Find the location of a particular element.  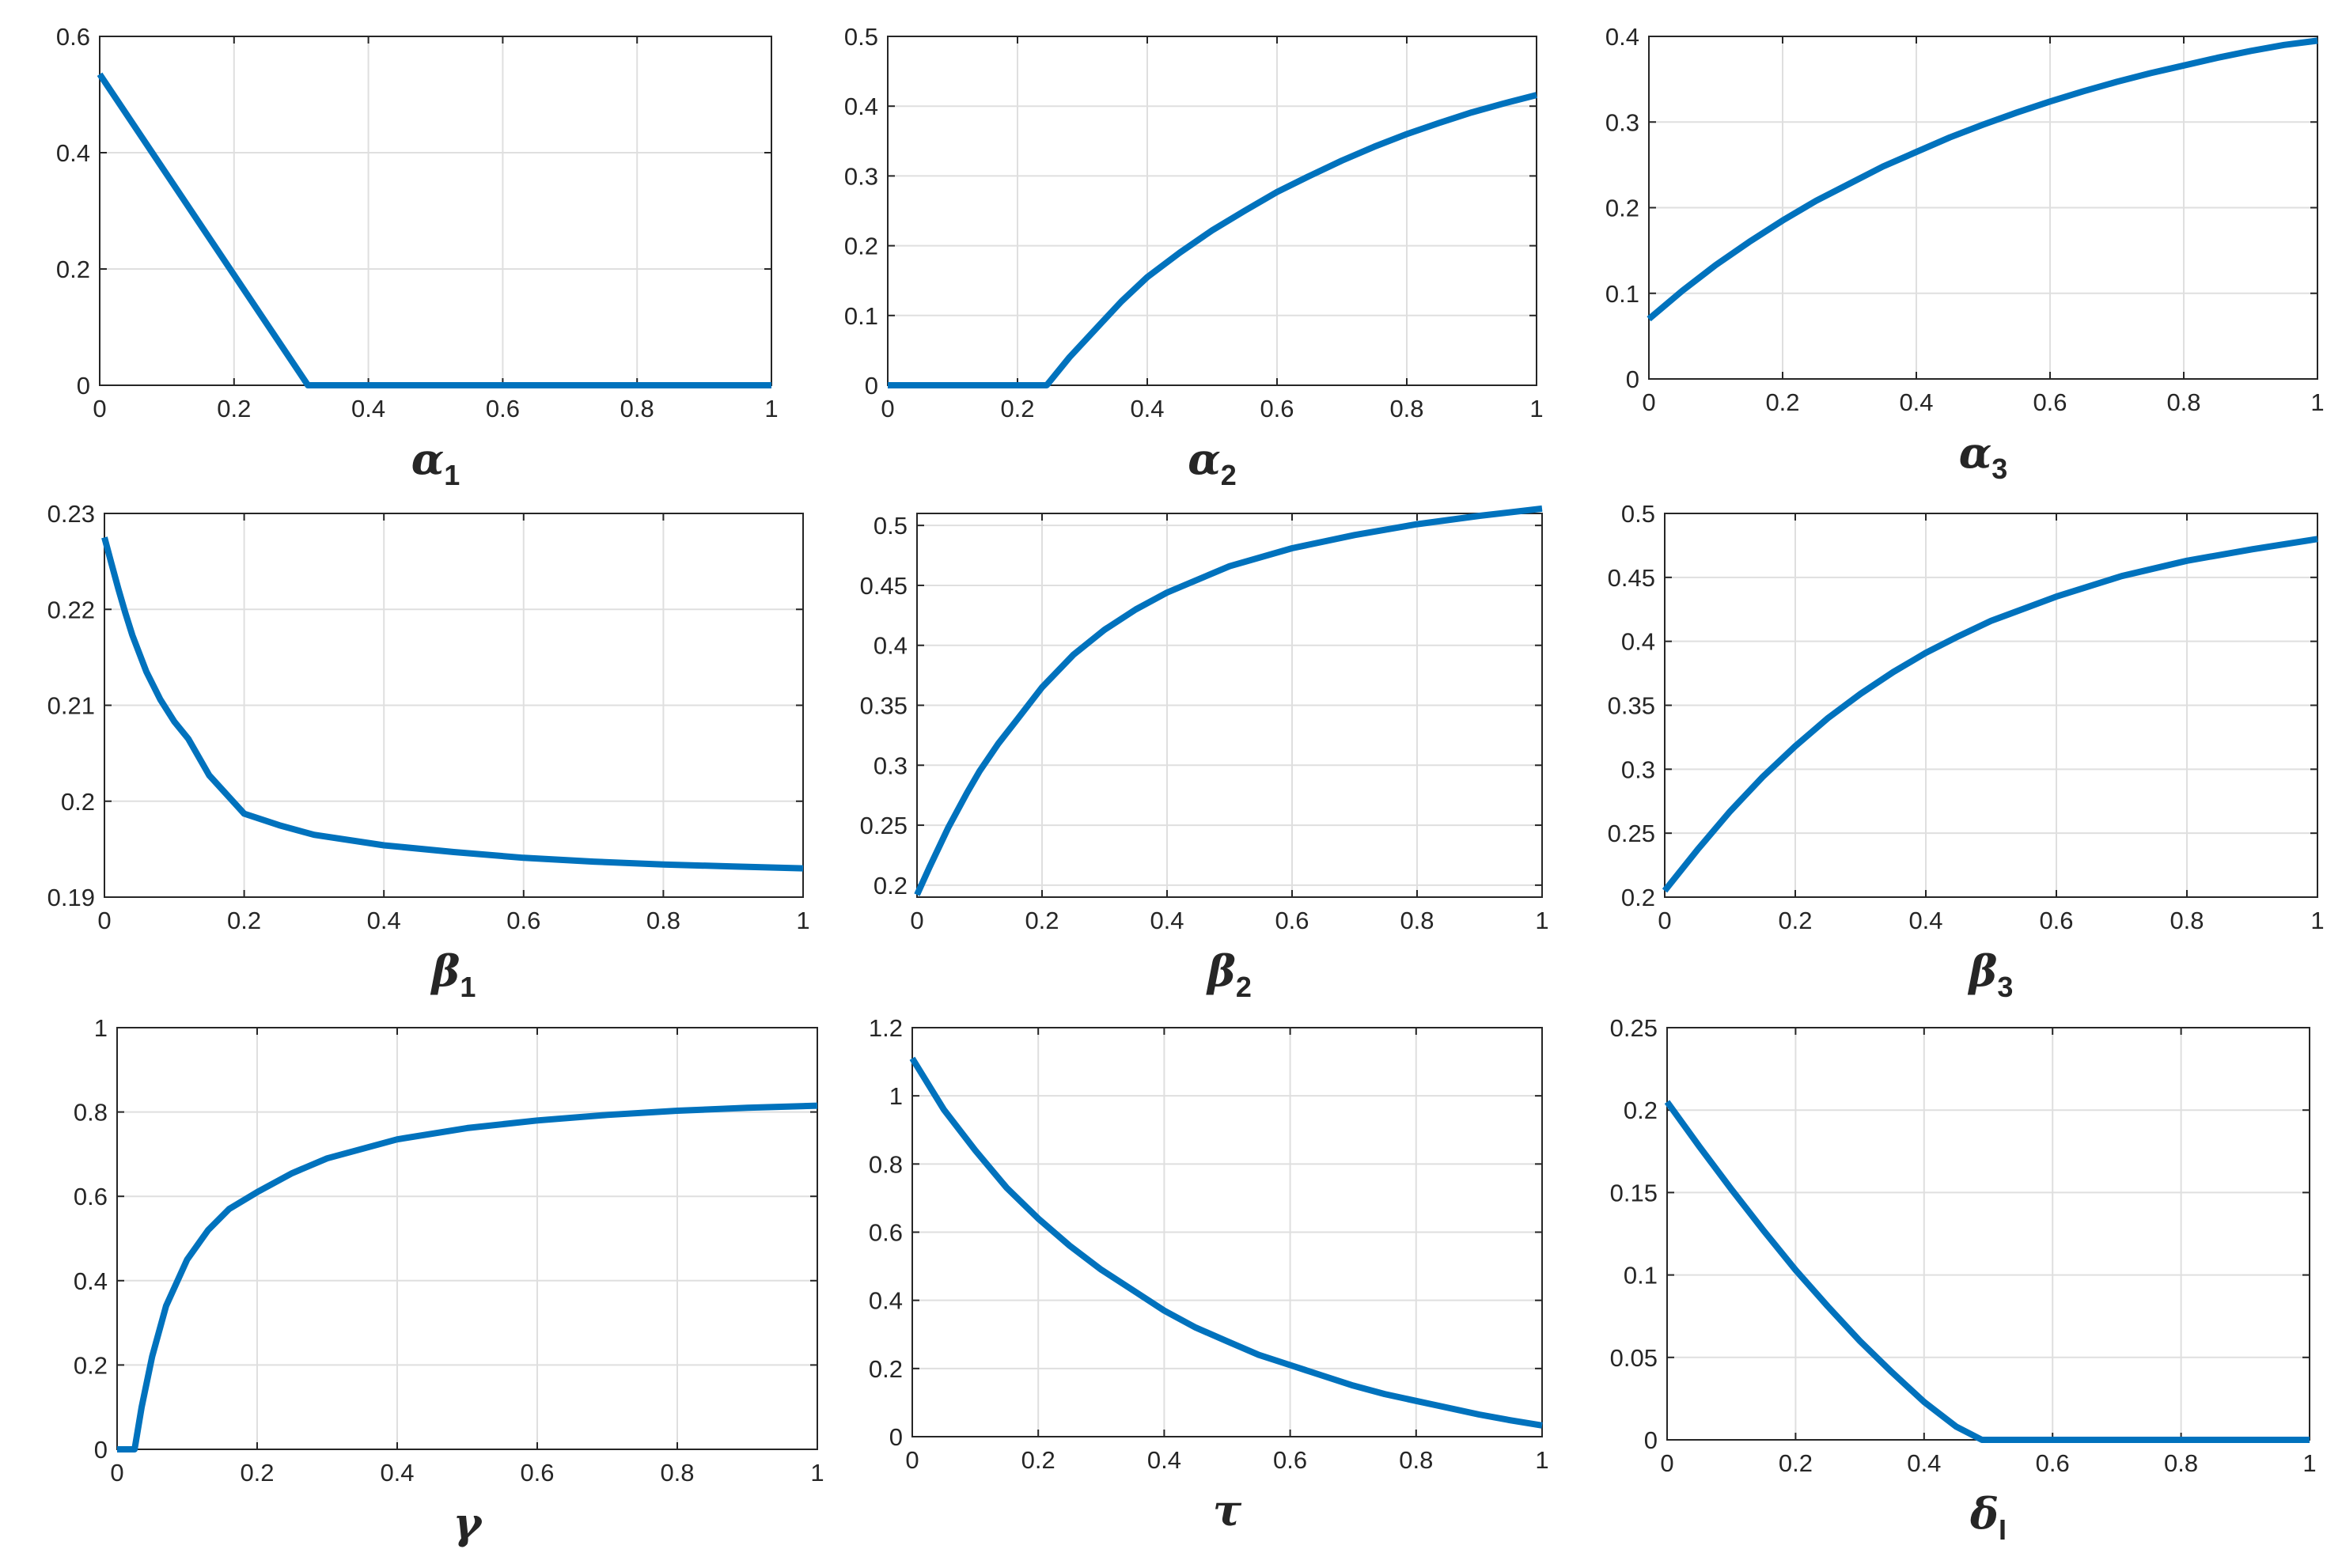

panel-delta-i: 0 0.2 0.4 0.6 0.8 1 0 0.05 0.1 0.15 0.2 0.25 δI is located at coordinates (1963, 1280).